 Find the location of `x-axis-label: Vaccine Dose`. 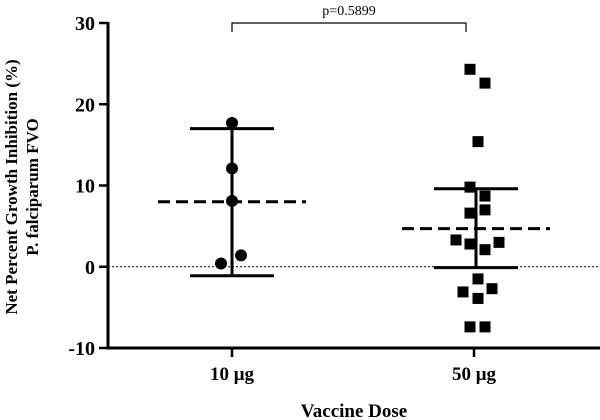

x-axis-label: Vaccine Dose is located at coordinates (354, 410).